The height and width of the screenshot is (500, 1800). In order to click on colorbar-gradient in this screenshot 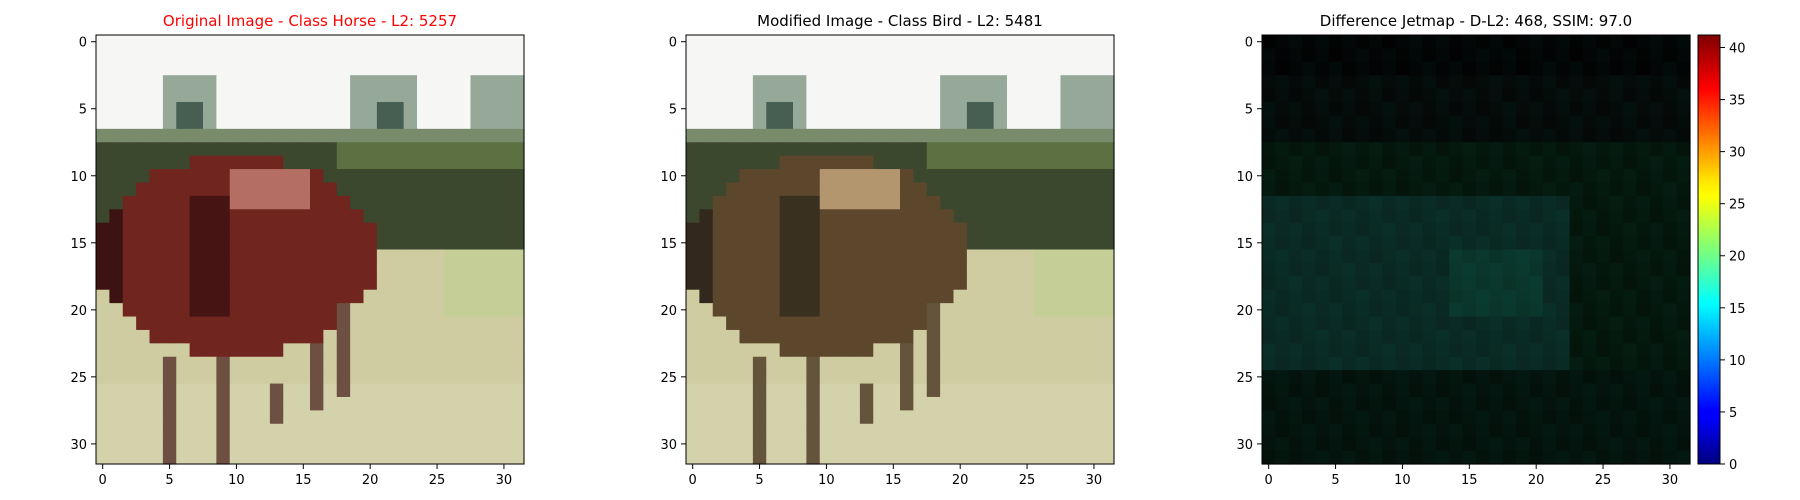, I will do `click(1709, 249)`.